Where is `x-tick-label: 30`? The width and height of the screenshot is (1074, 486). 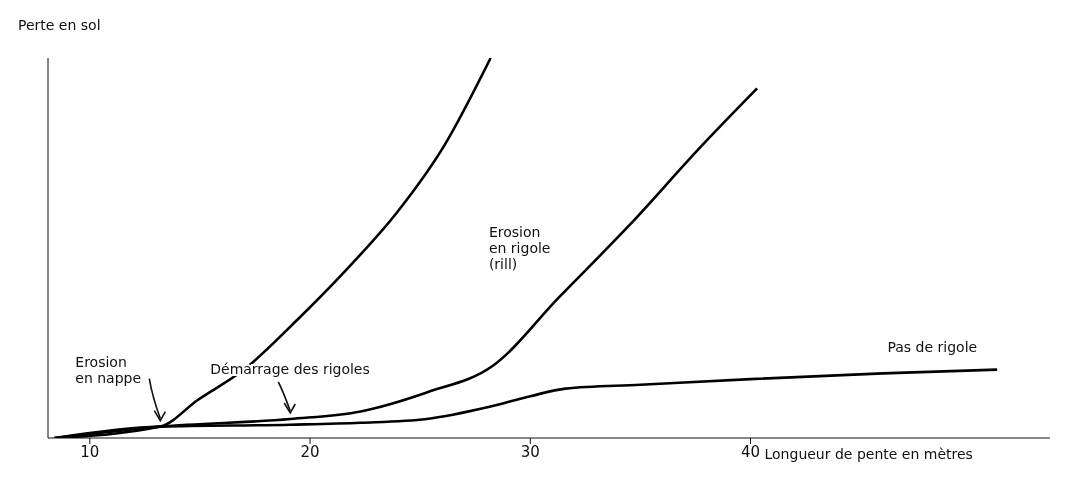
x-tick-label: 30 is located at coordinates (530, 451).